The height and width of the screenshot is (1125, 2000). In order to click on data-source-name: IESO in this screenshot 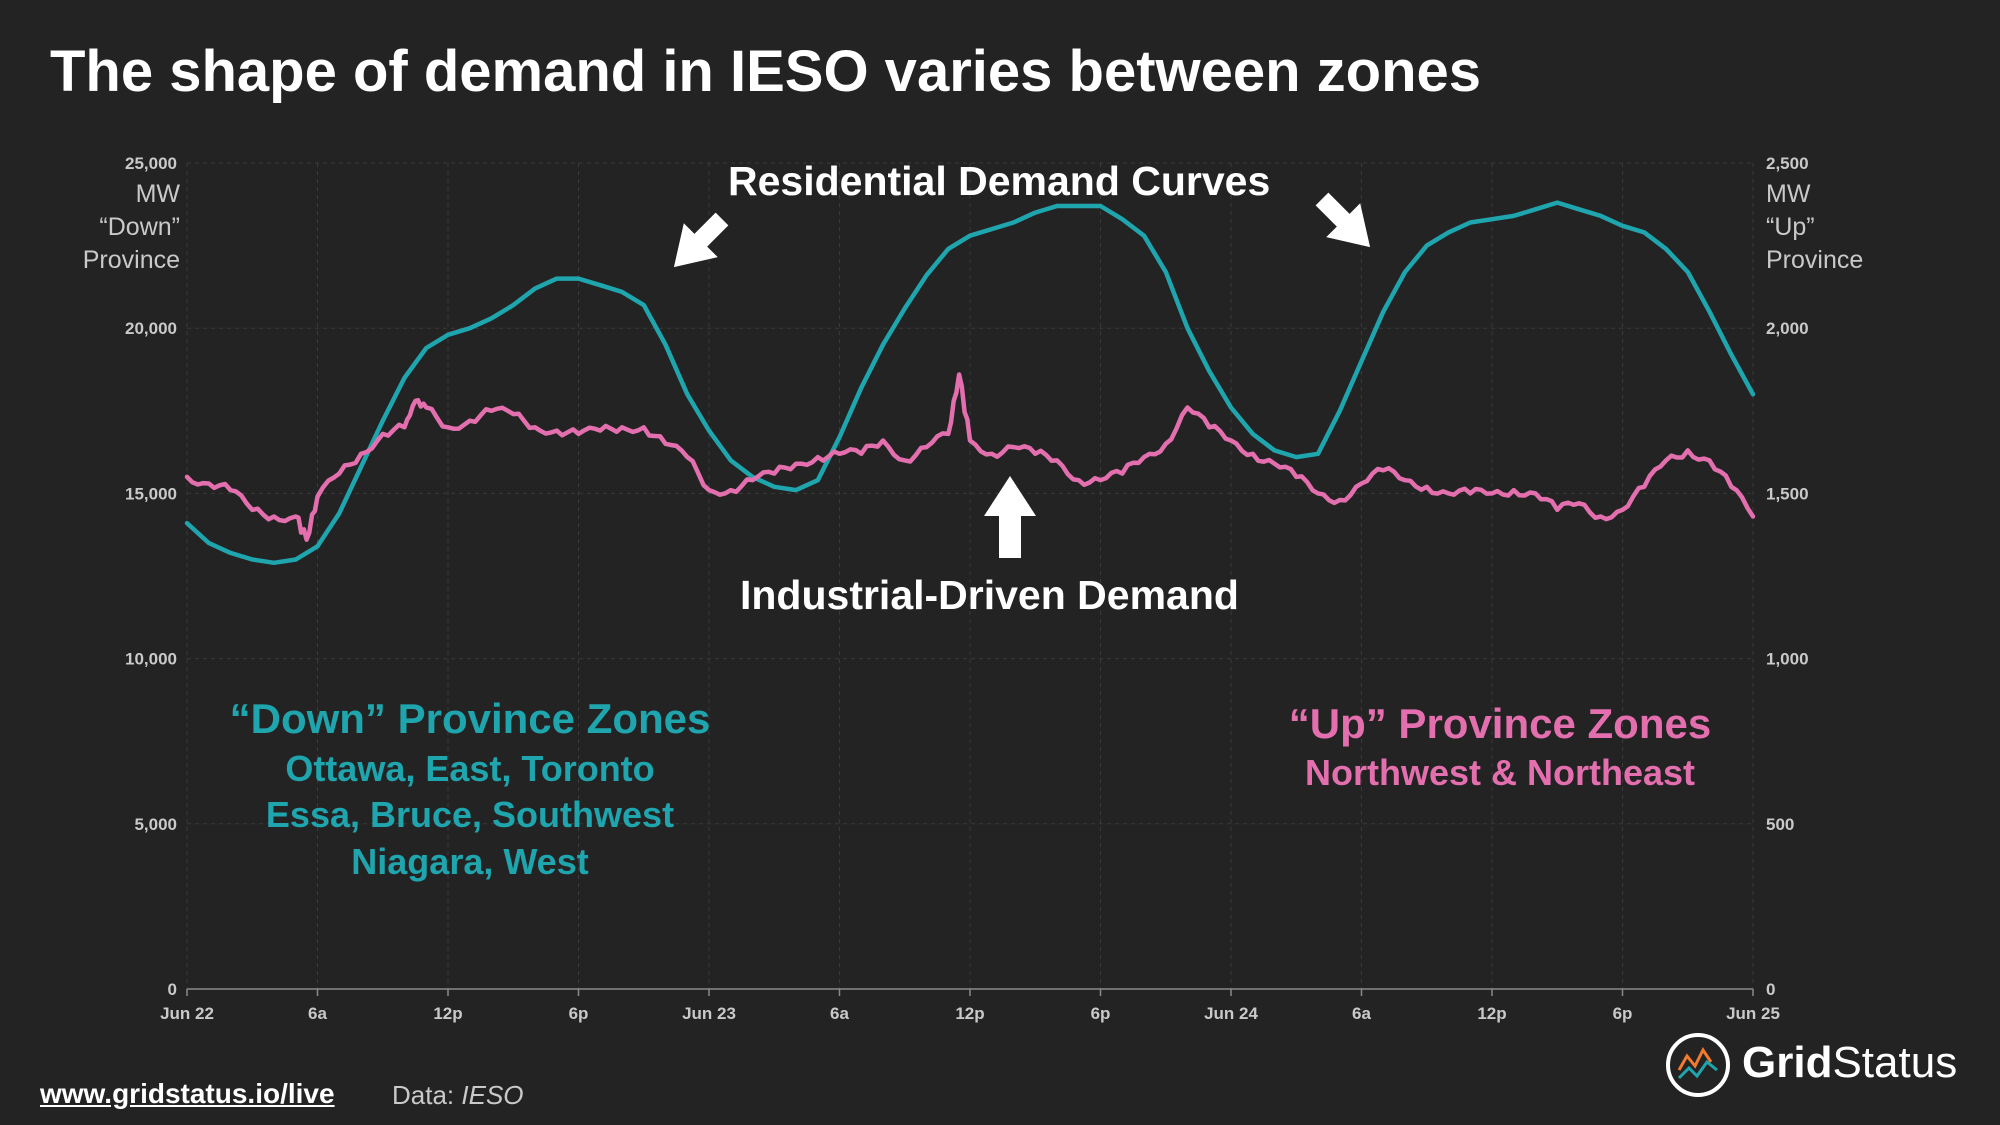, I will do `click(492, 1095)`.